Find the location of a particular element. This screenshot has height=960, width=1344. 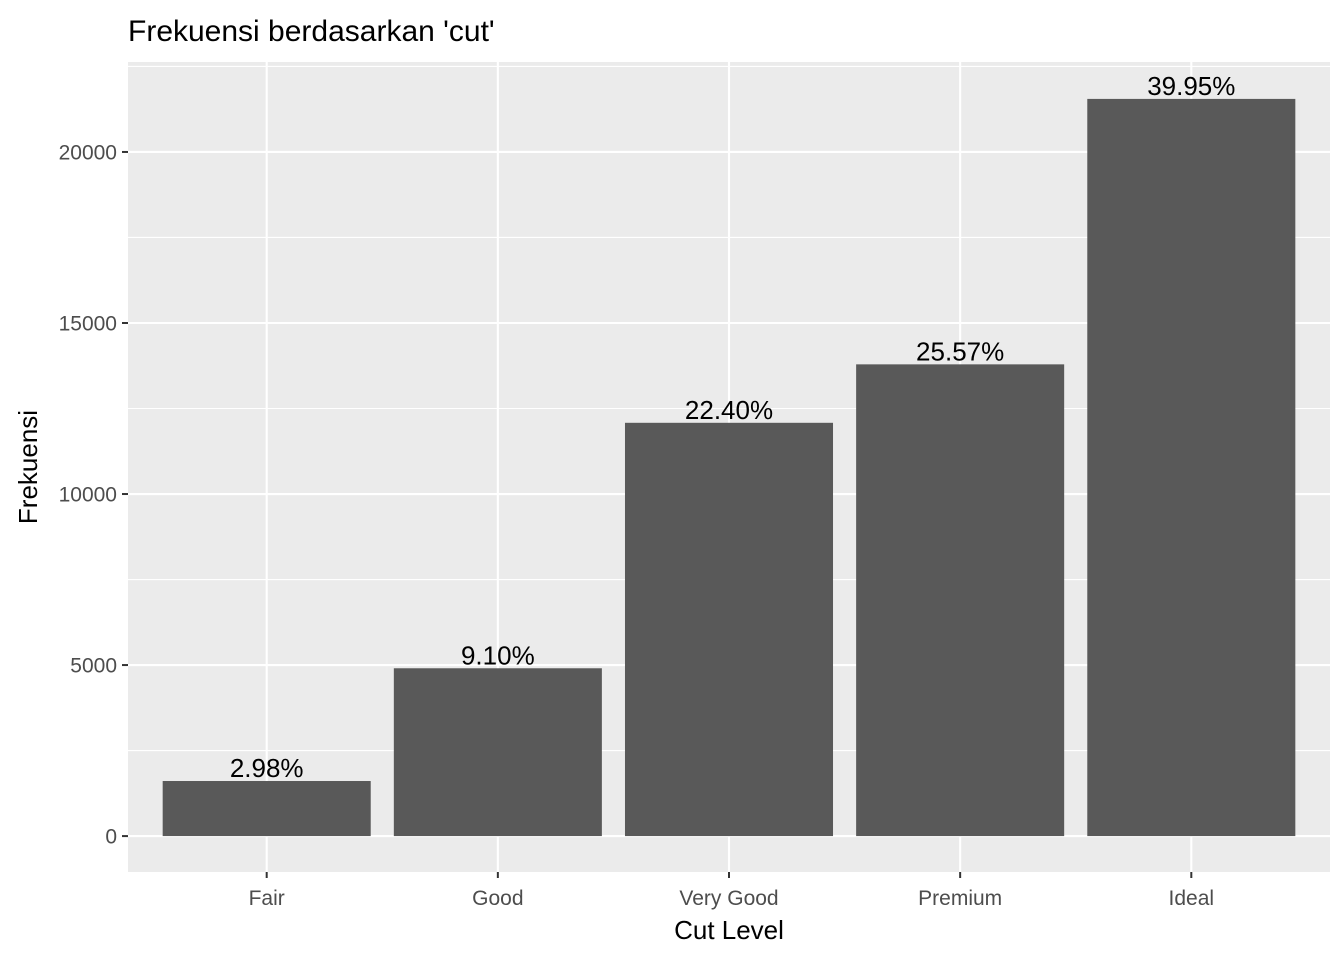

y-axis: 0 5000 10000 15000 20000 is located at coordinates (93, 495).